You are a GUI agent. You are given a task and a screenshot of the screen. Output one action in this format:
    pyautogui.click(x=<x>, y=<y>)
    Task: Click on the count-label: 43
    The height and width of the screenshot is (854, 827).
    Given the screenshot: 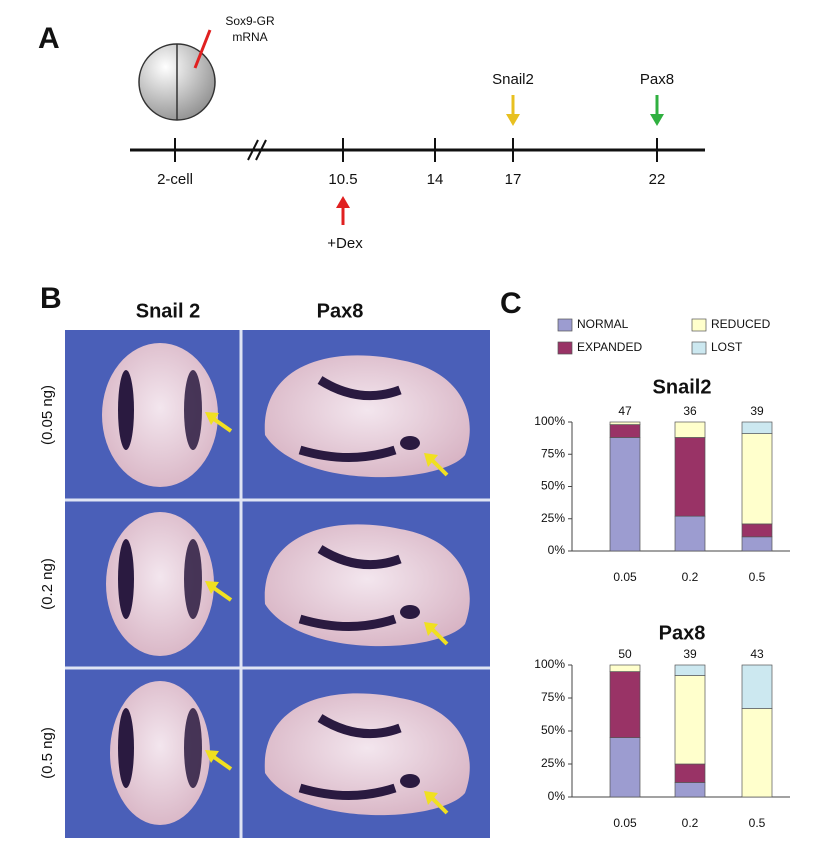 What is the action you would take?
    pyautogui.click(x=757, y=654)
    